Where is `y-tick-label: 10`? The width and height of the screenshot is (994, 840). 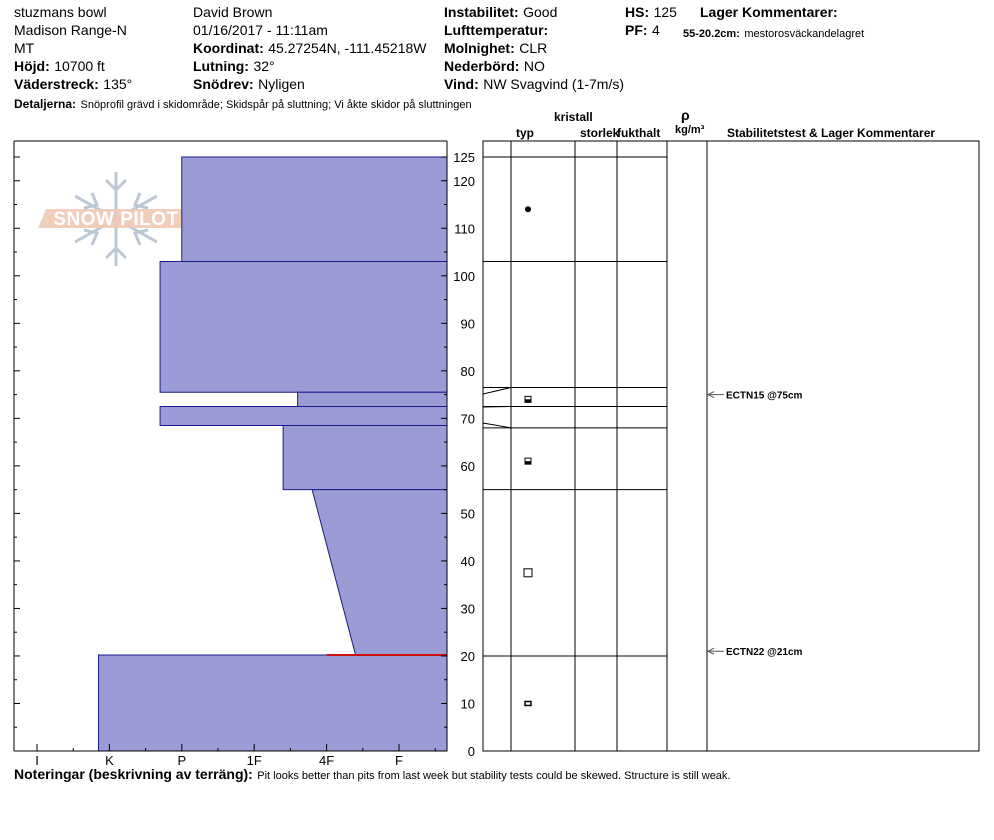 y-tick-label: 10 is located at coordinates (468, 703).